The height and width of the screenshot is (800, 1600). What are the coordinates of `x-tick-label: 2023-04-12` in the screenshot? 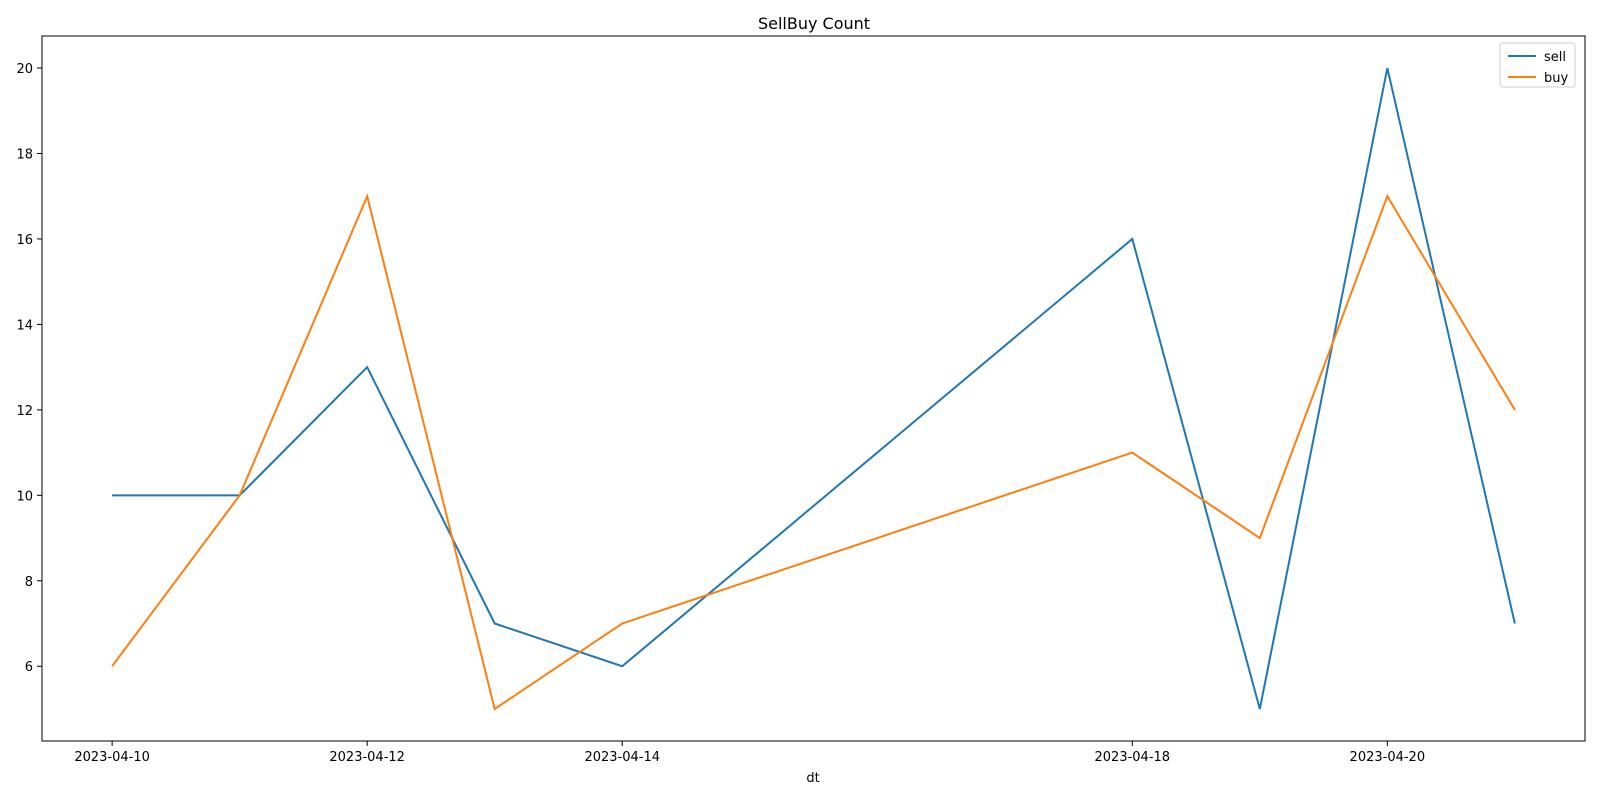 It's located at (367, 757).